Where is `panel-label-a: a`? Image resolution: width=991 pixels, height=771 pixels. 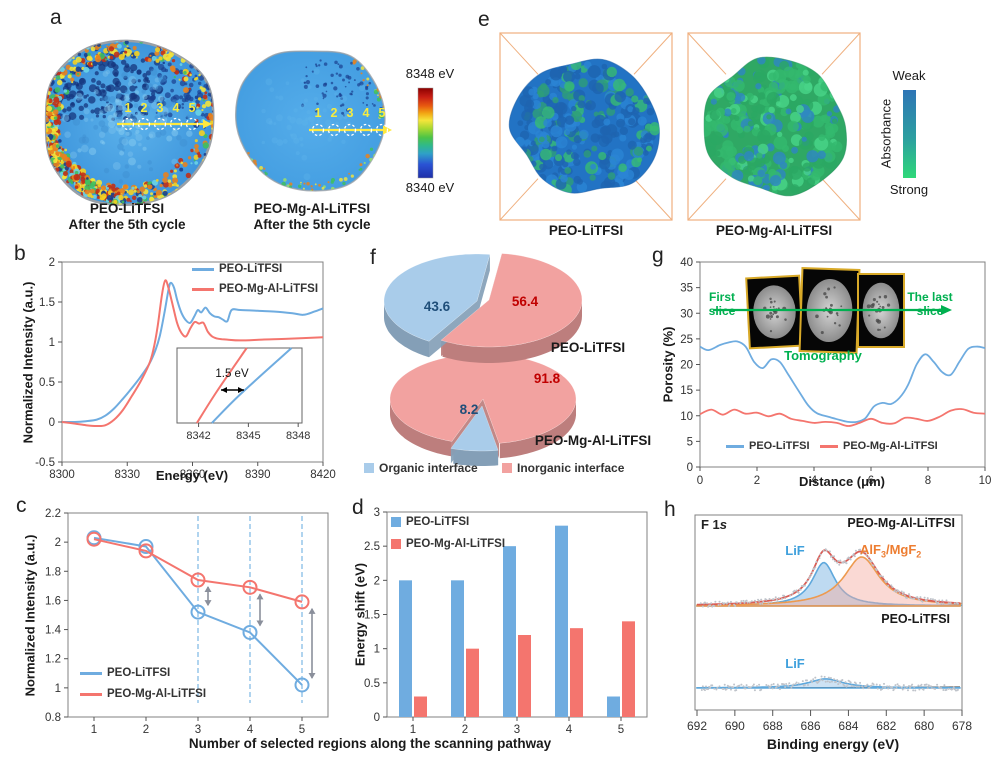 panel-label-a: a is located at coordinates (56, 17).